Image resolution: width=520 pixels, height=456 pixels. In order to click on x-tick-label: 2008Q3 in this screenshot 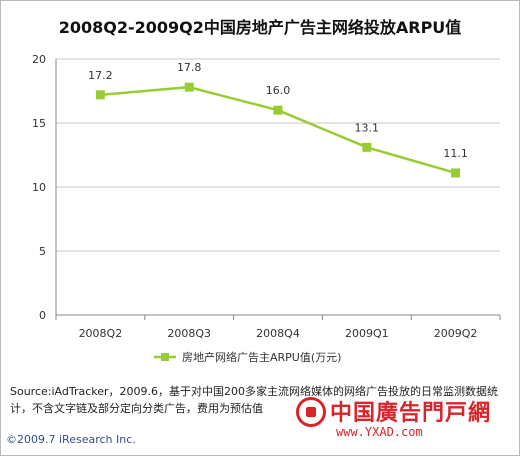, I will do `click(189, 333)`.